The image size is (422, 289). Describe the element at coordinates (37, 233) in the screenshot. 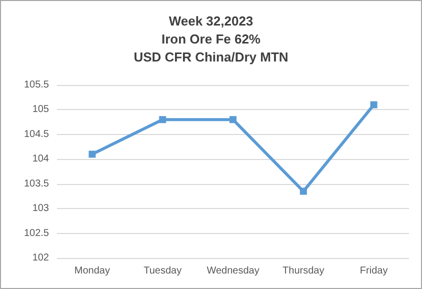

I see `y-tick-label: 102.5` at that location.